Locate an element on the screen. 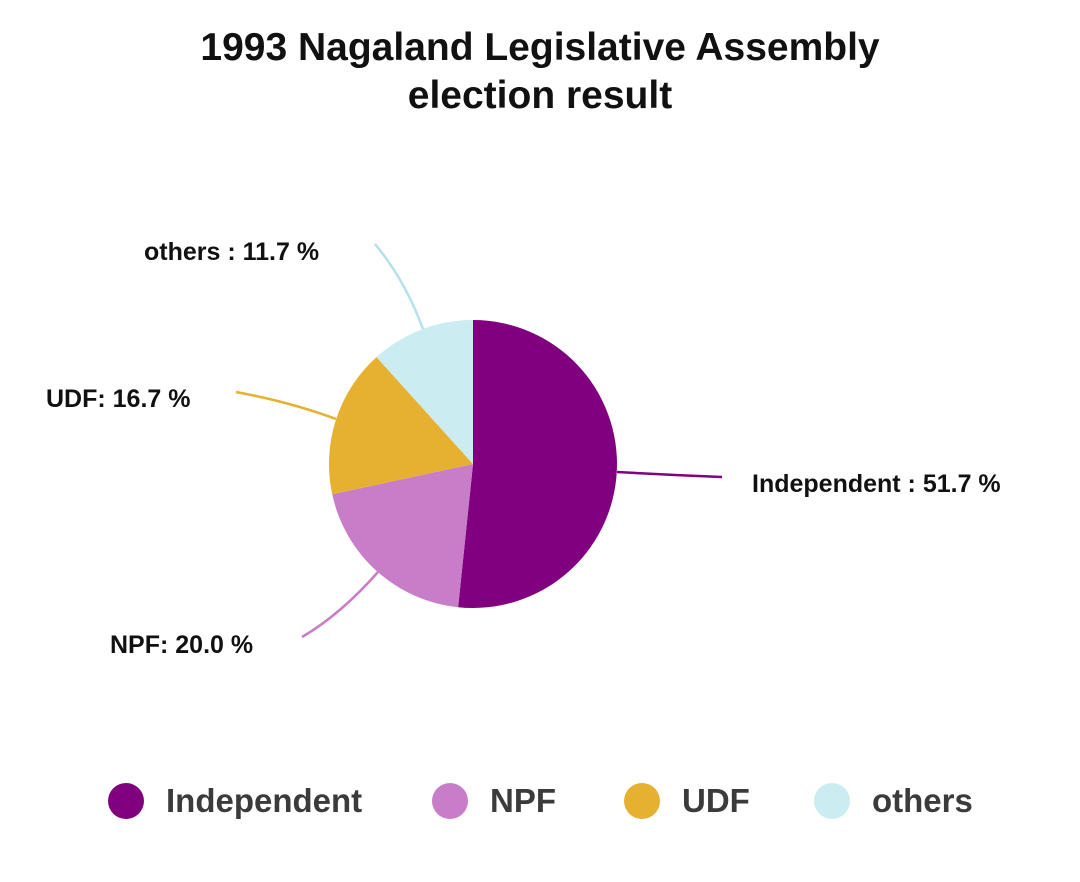  leader-line-npf is located at coordinates (340, 605).